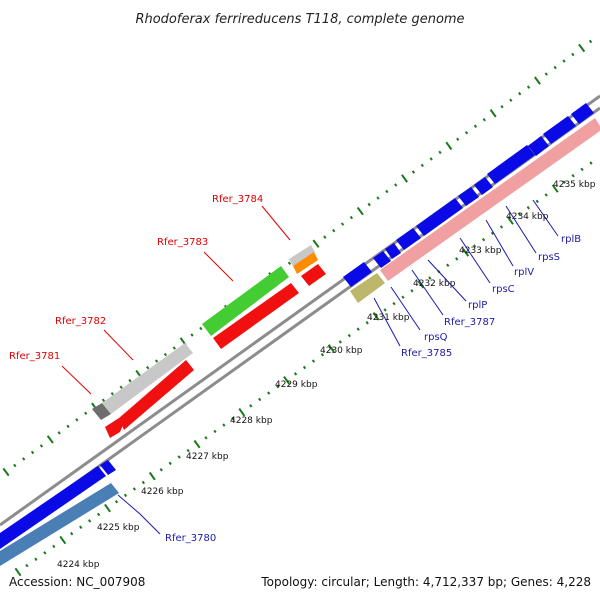 The image size is (600, 600). I want to click on accession-text: Accession: NC_007908, so click(77, 582).